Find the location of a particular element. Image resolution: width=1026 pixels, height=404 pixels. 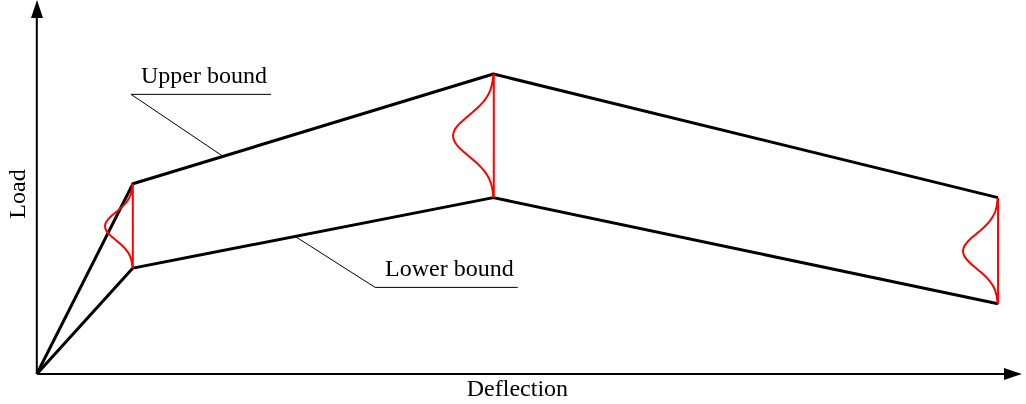

y-axis-title: Load is located at coordinates (16, 194).